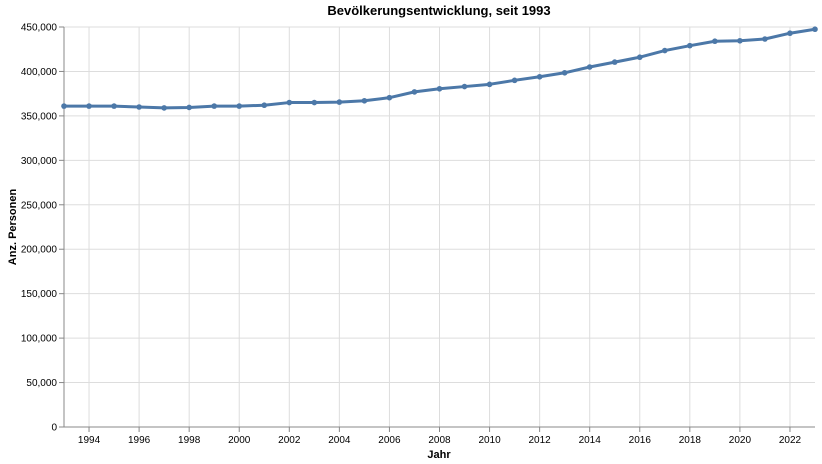 The width and height of the screenshot is (822, 464). I want to click on y-tick-label: 250,000, so click(39, 205).